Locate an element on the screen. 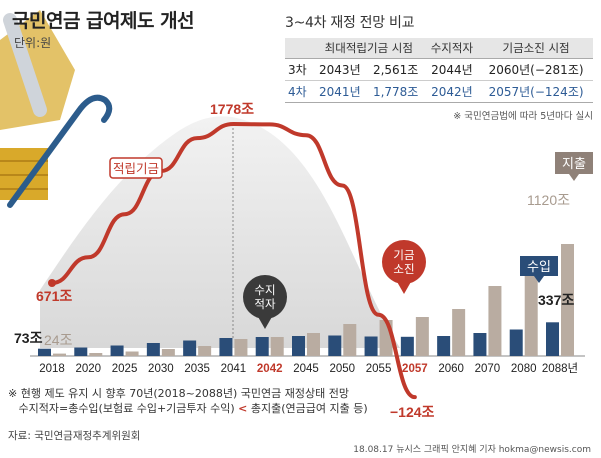 The height and width of the screenshot is (458, 601). bar-income-2057 is located at coordinates (407, 346).